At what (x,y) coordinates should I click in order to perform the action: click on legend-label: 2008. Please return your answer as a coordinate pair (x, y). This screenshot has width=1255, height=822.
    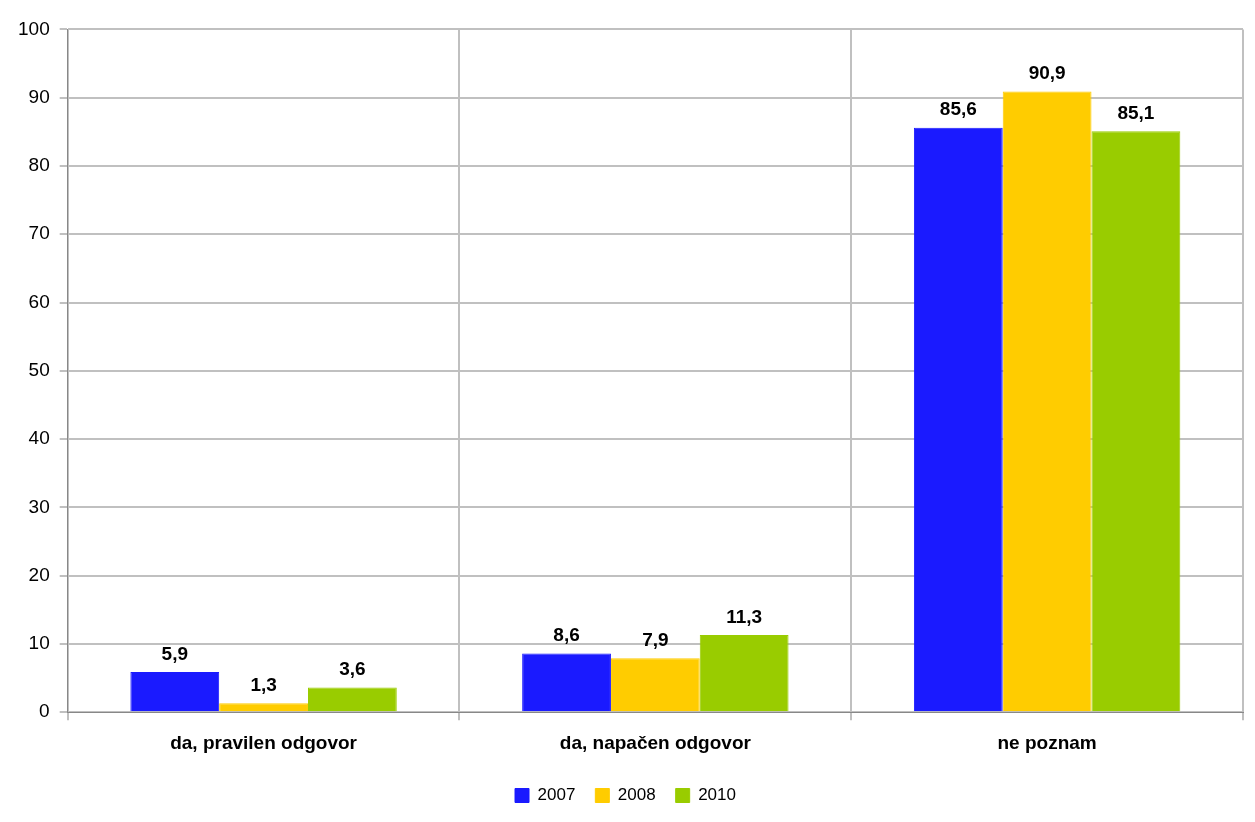
    Looking at the image, I should click on (636, 795).